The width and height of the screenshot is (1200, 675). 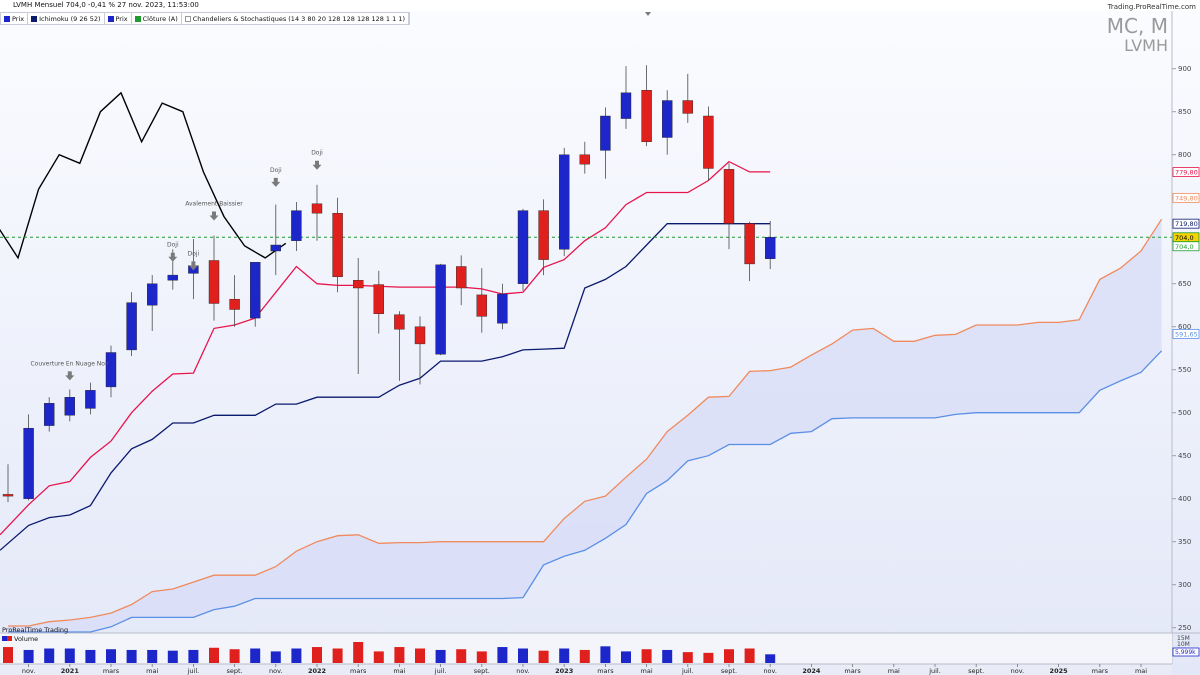 I want to click on price-tag-text: 719,80, so click(x=1186, y=224).